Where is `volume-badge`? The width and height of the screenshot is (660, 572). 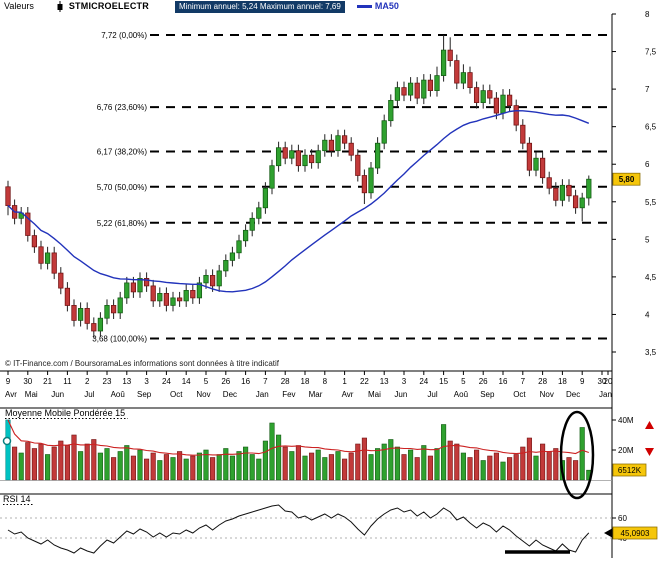
volume-badge is located at coordinates (629, 470).